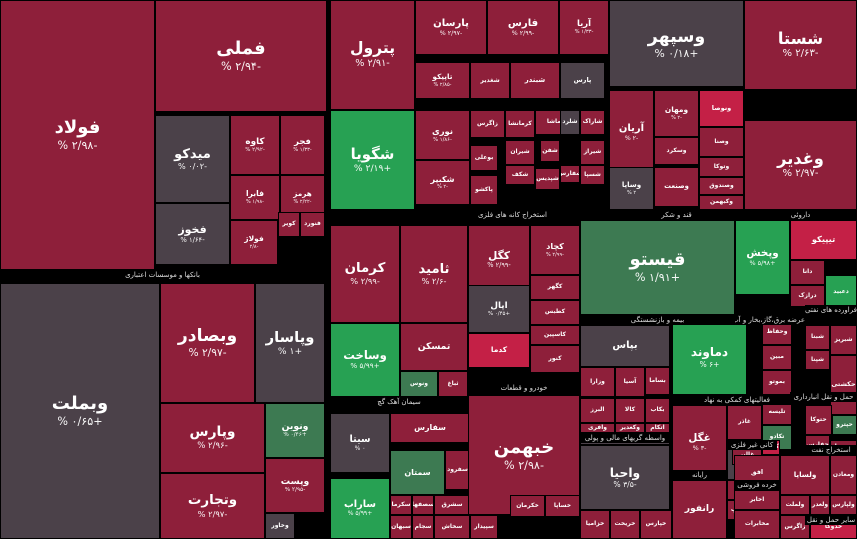  What do you see at coordinates (818, 420) in the screenshot?
I see `stock-tile-14-1: حتوکا` at bounding box center [818, 420].